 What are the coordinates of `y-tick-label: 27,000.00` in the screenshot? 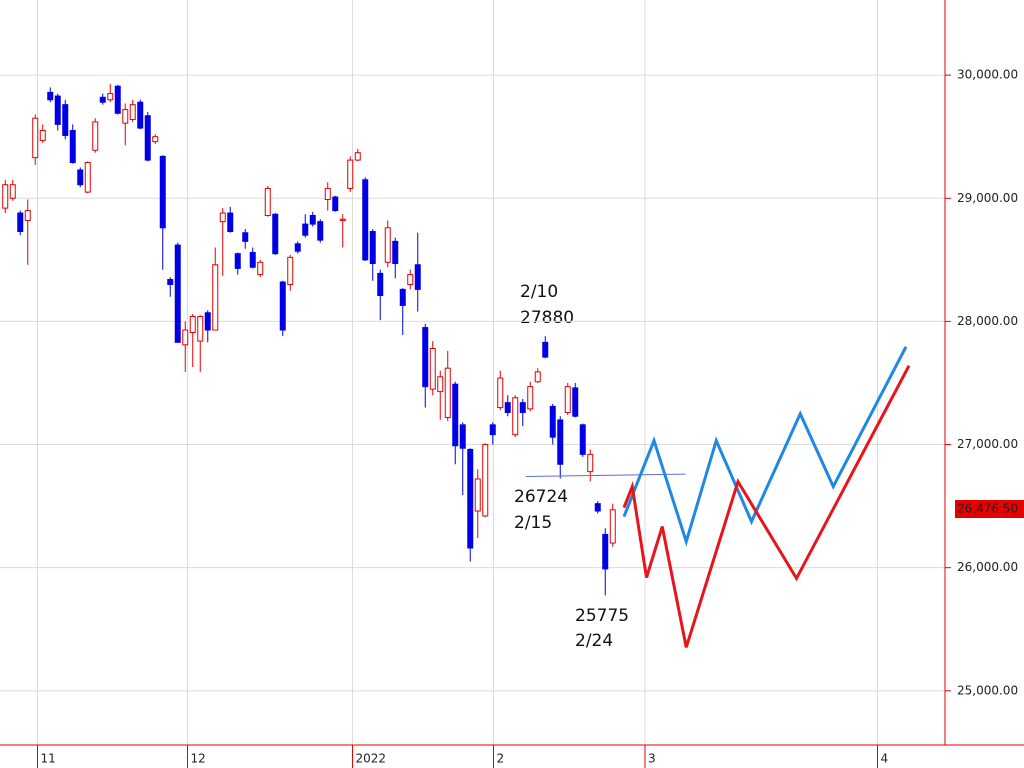 It's located at (987, 444).